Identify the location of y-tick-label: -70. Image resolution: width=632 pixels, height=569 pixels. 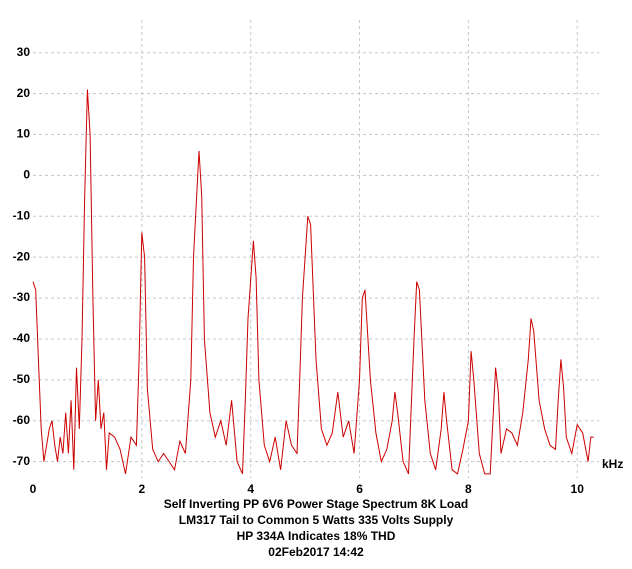
(22, 461).